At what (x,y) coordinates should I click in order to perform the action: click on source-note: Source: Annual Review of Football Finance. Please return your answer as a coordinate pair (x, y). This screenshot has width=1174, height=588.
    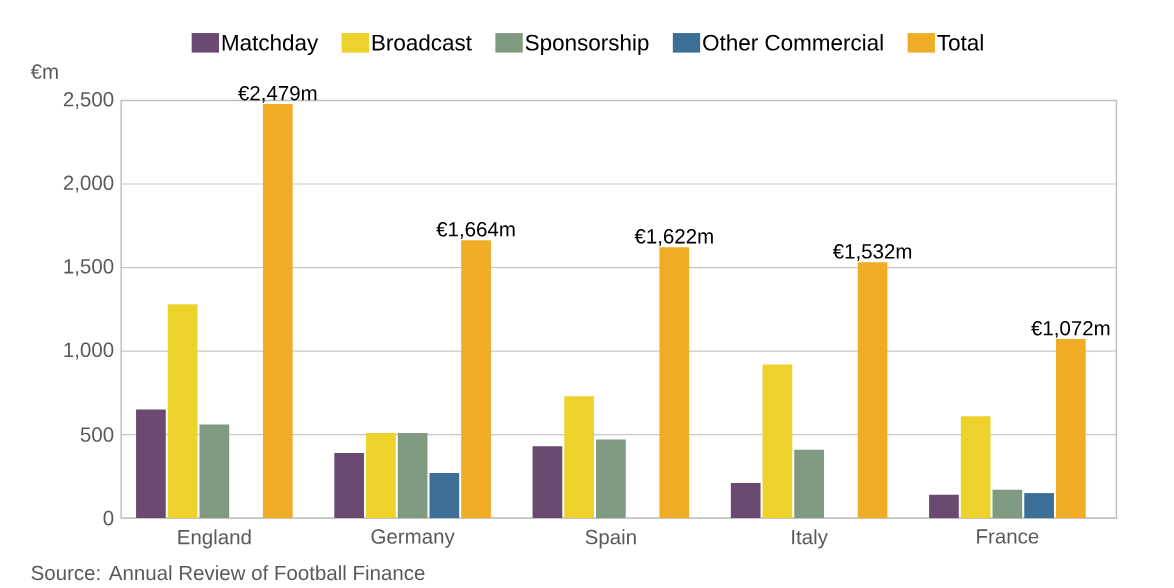
    Looking at the image, I should click on (228, 572).